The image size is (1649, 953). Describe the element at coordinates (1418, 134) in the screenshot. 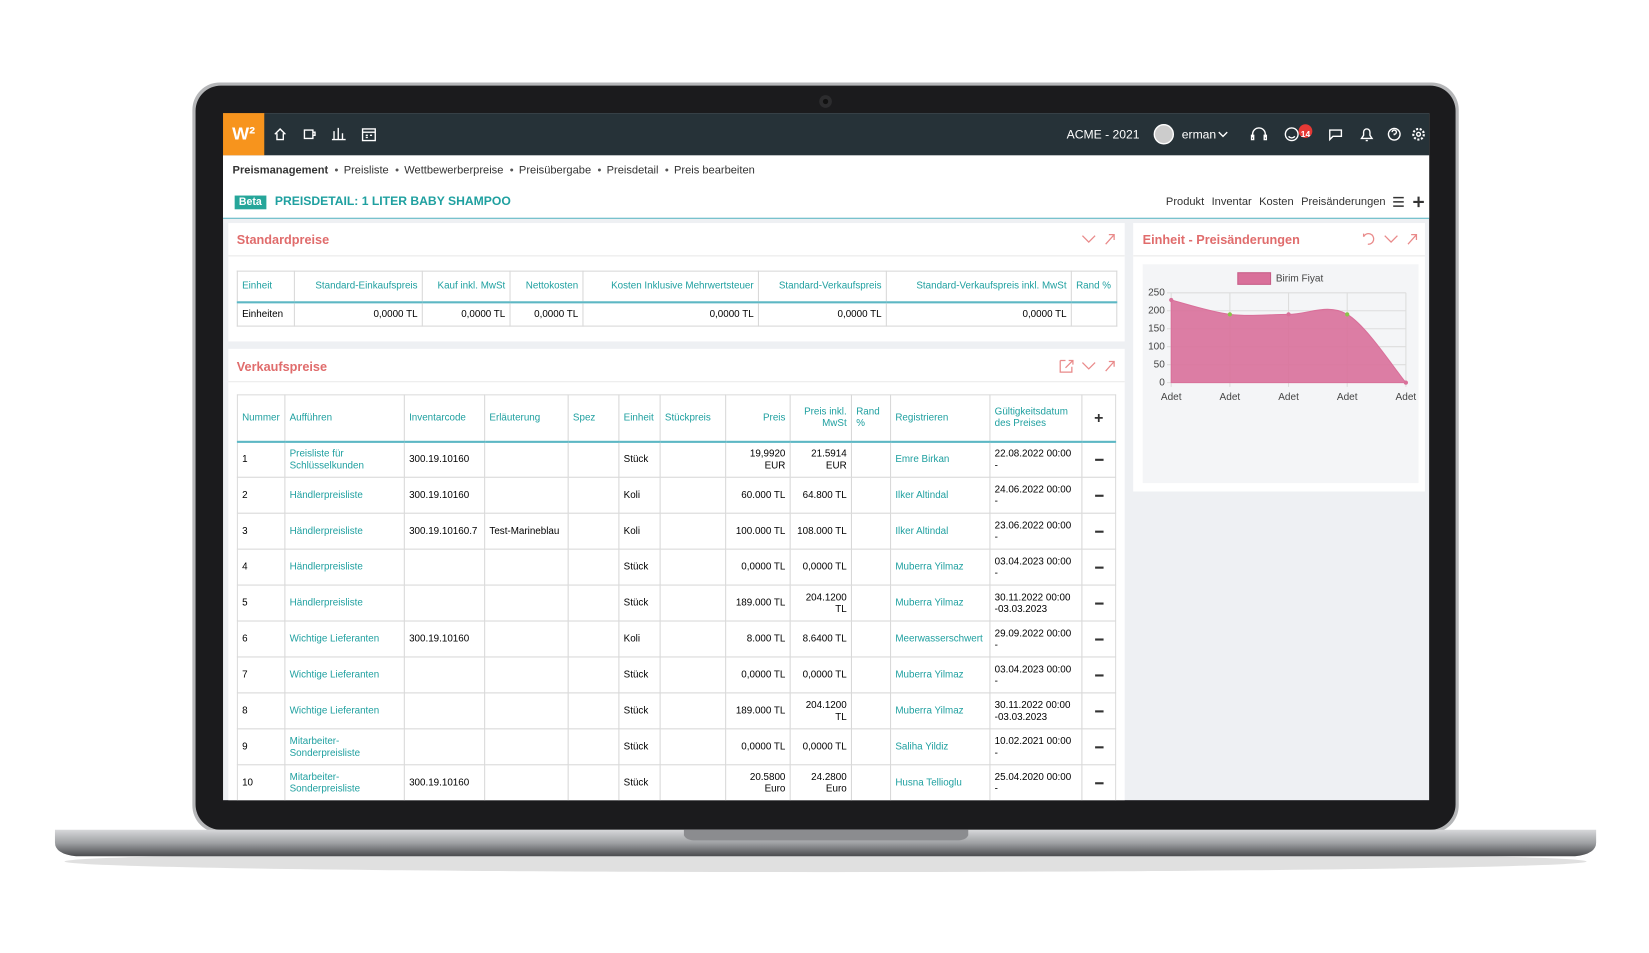

I see `settings-icon` at that location.